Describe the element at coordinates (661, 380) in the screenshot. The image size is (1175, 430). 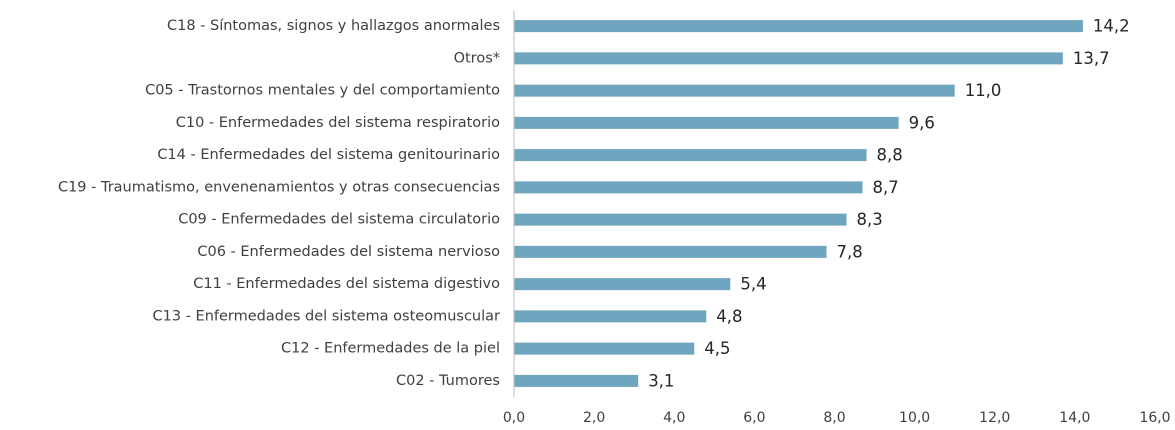
I see `value-label: 3,1` at that location.